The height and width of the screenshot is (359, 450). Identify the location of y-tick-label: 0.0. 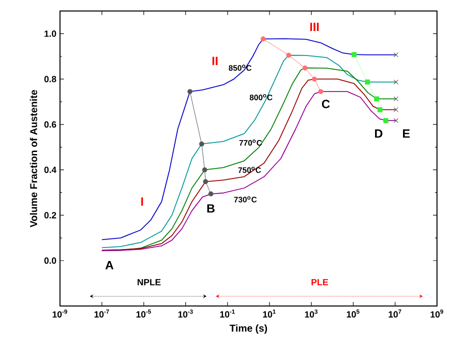
(50, 260).